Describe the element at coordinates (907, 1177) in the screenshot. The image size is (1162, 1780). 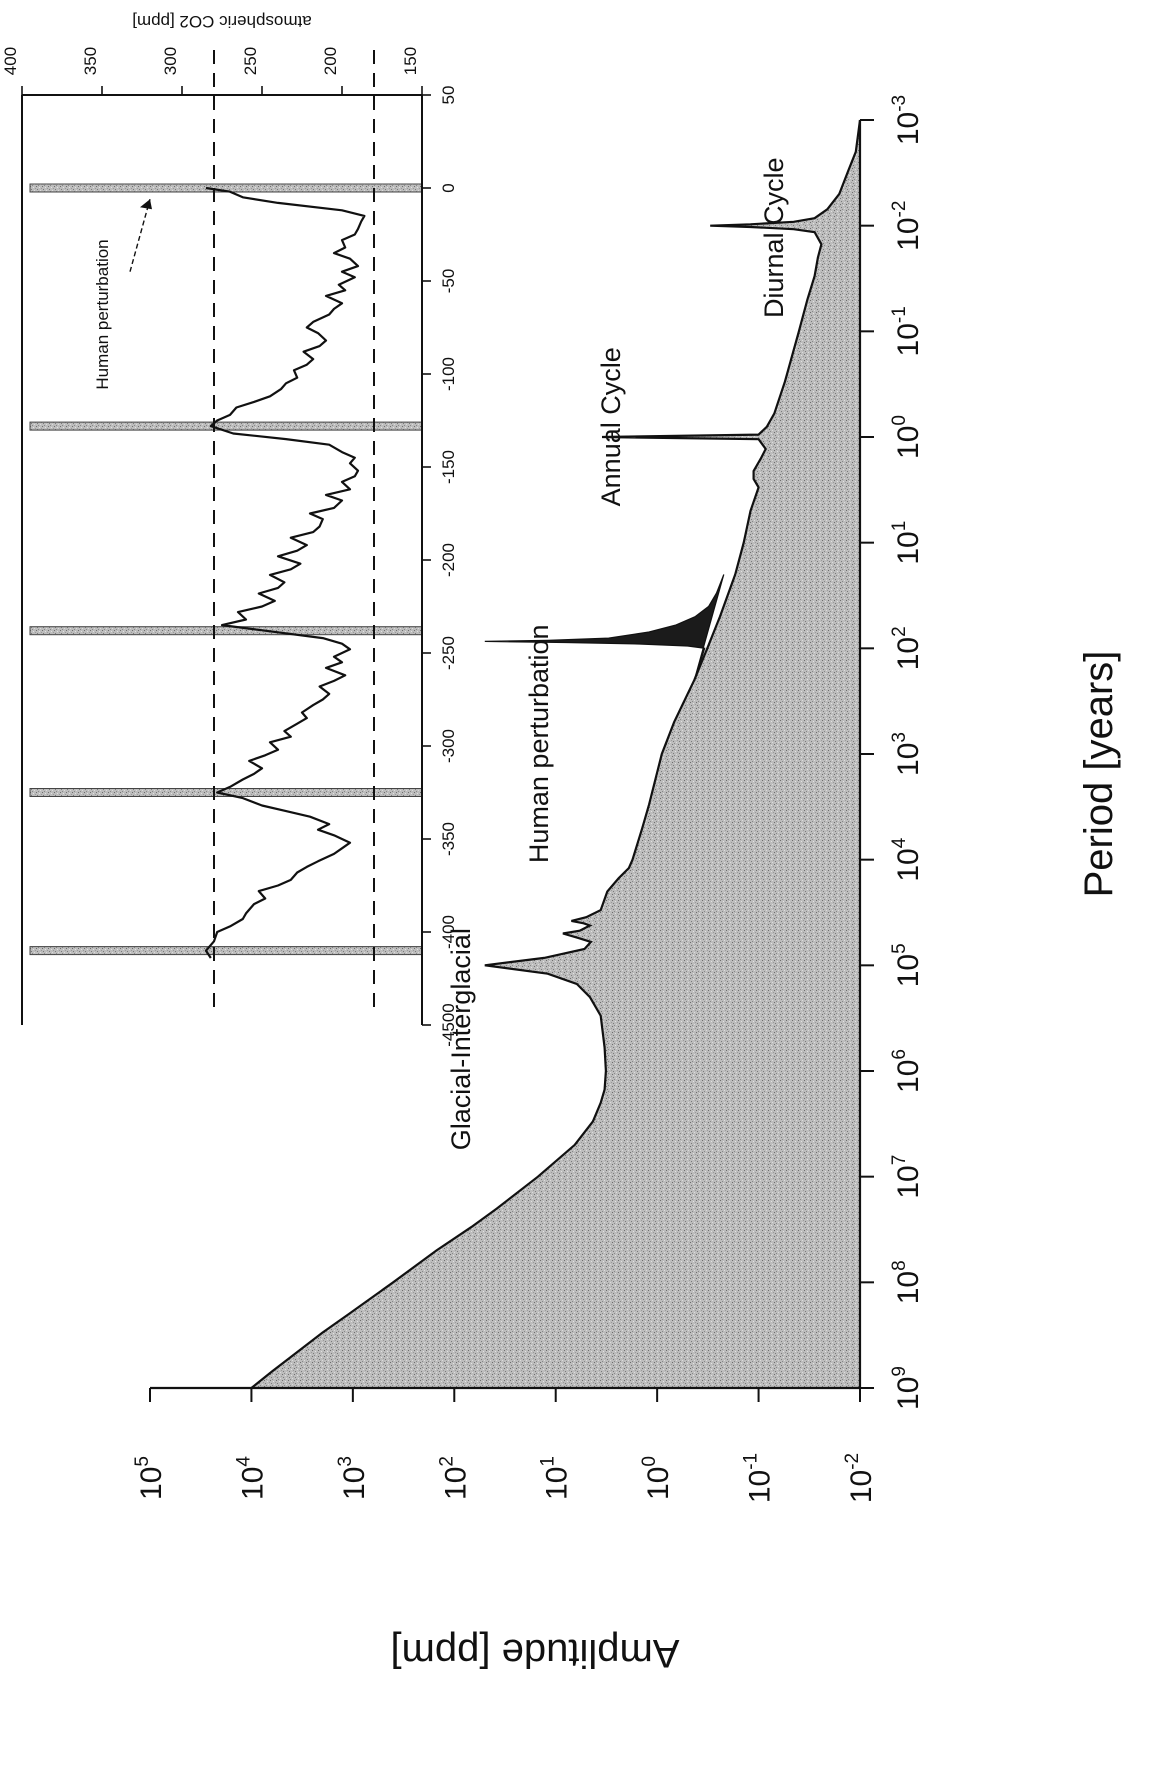
I see `period-tick-label: 107` at that location.